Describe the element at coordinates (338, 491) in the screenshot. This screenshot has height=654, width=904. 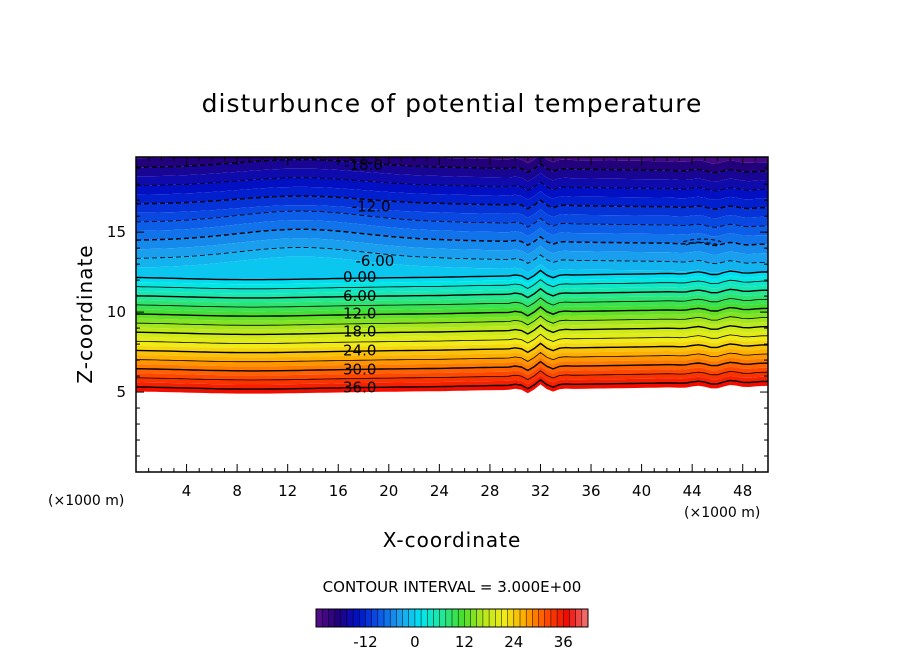
I see `x-tick-label: 16` at that location.